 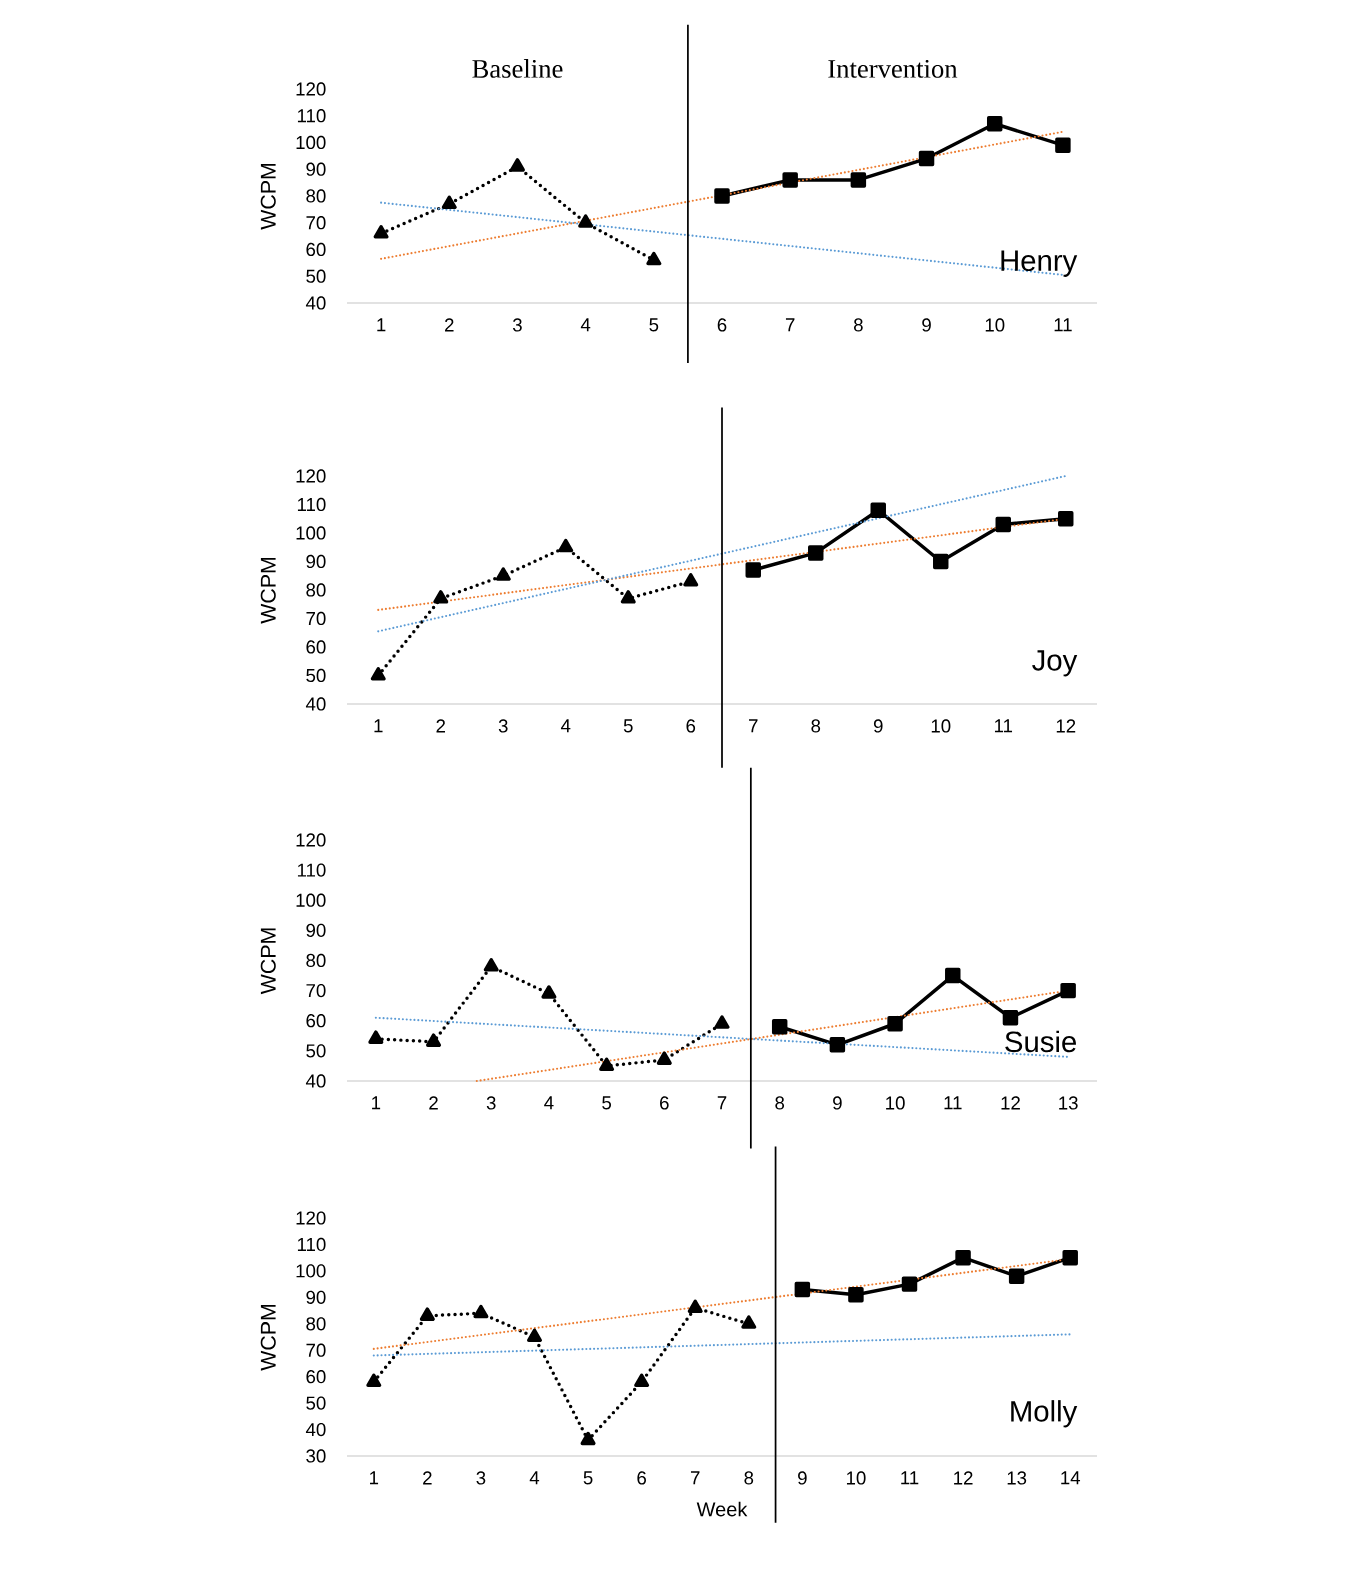 I want to click on x-tick-label: 13, so click(x=1017, y=1478).